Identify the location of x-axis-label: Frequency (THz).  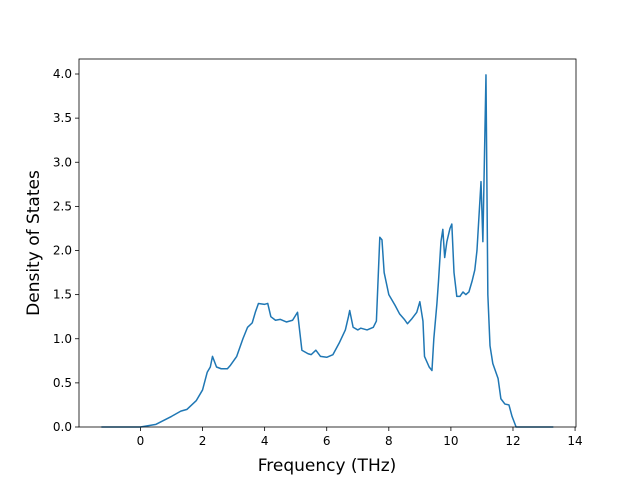
(327, 466).